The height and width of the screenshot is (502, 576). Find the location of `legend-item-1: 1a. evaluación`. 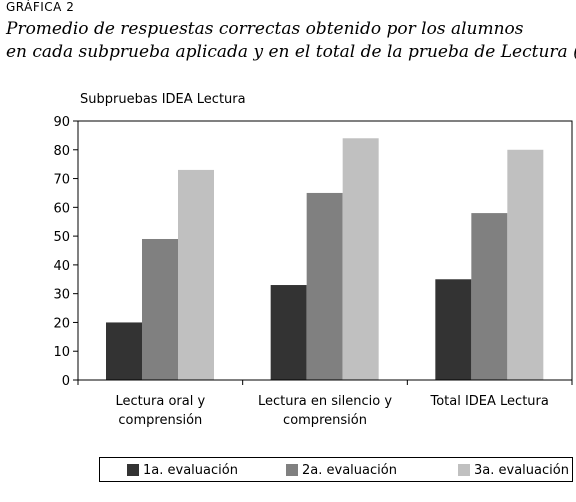

legend-item-1: 1a. evaluación is located at coordinates (182, 470).